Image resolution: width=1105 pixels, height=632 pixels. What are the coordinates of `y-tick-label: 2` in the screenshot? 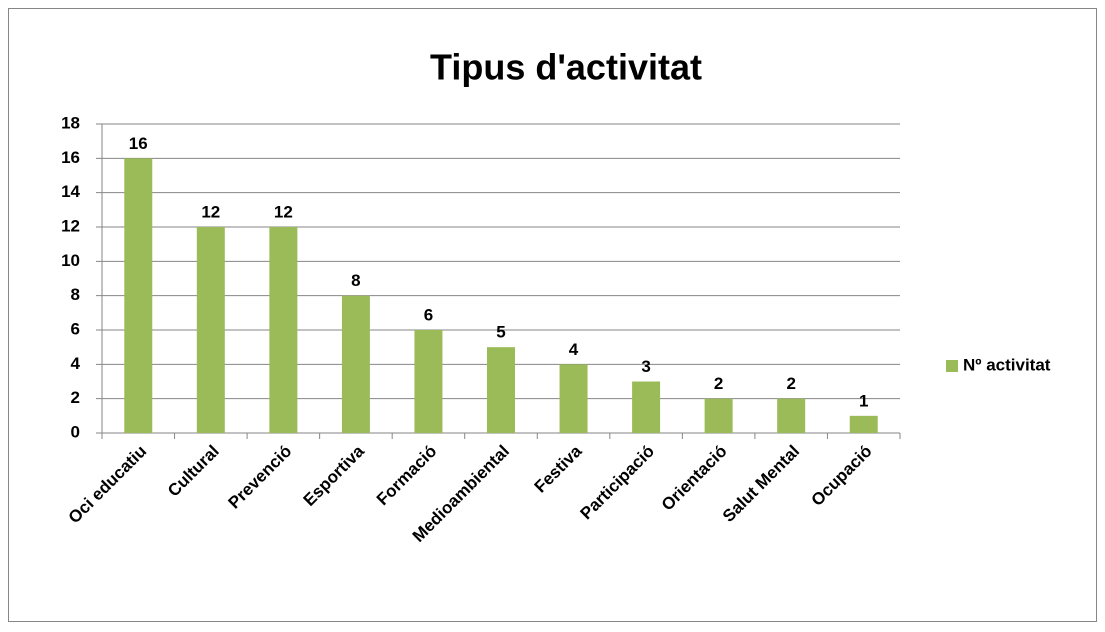 It's located at (75, 397).